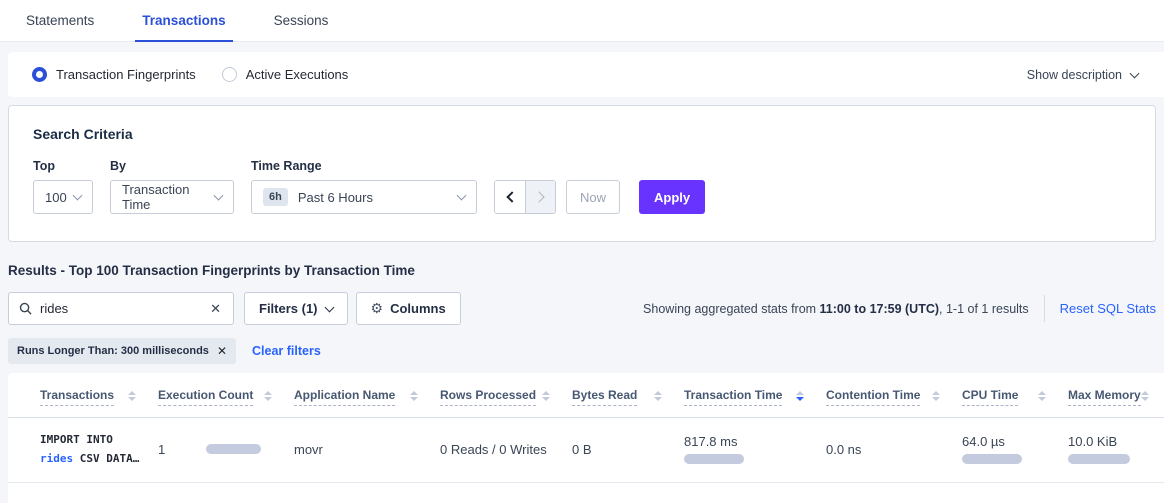 Image resolution: width=1164 pixels, height=503 pixels. What do you see at coordinates (234, 449) in the screenshot?
I see `execution-count-bar` at bounding box center [234, 449].